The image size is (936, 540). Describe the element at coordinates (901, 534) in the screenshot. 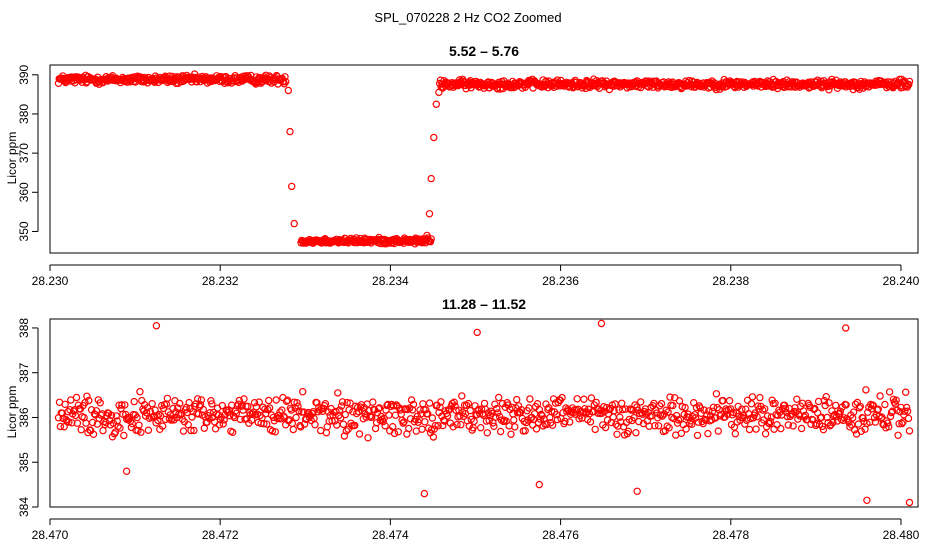

I see `panel-bottom-x-tick-label: 28.480` at that location.